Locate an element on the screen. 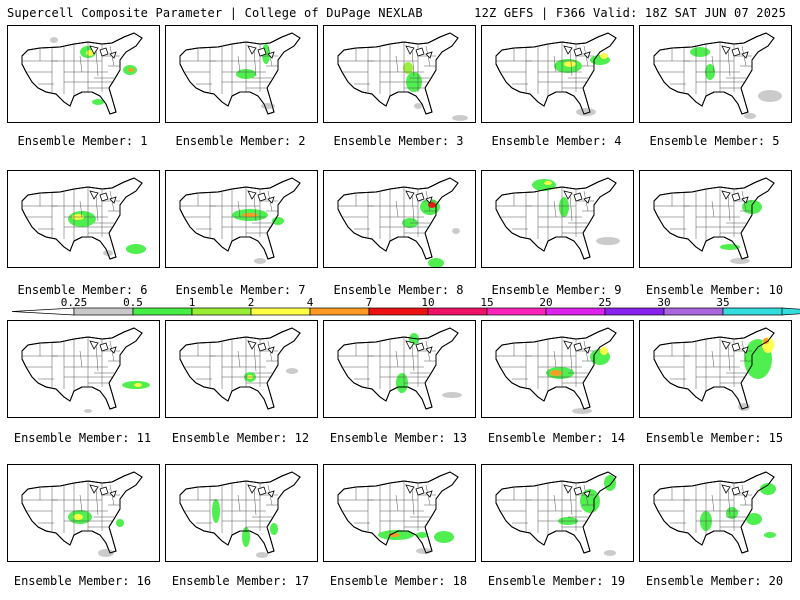 The image size is (800, 600). colorbar-tick-label: 4 is located at coordinates (310, 302).